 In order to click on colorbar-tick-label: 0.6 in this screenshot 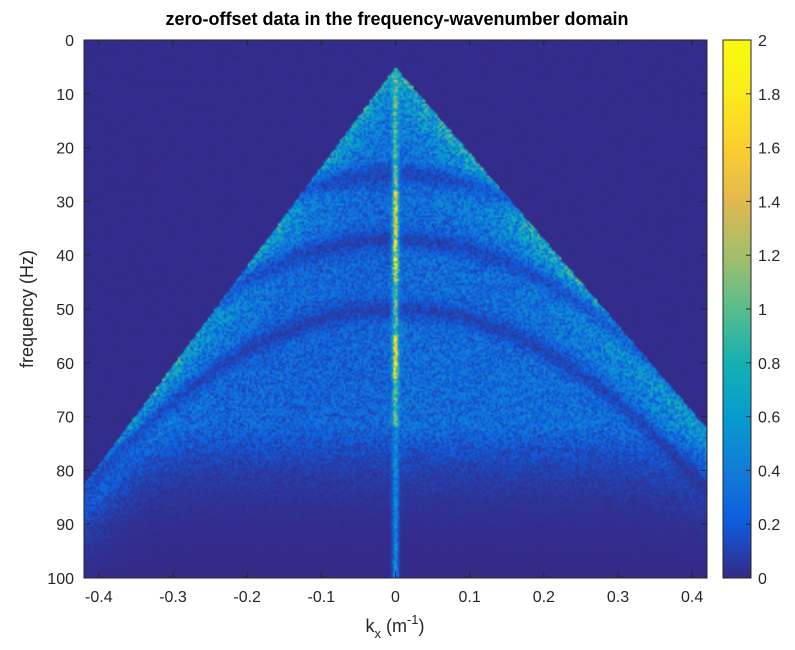, I will do `click(769, 418)`.